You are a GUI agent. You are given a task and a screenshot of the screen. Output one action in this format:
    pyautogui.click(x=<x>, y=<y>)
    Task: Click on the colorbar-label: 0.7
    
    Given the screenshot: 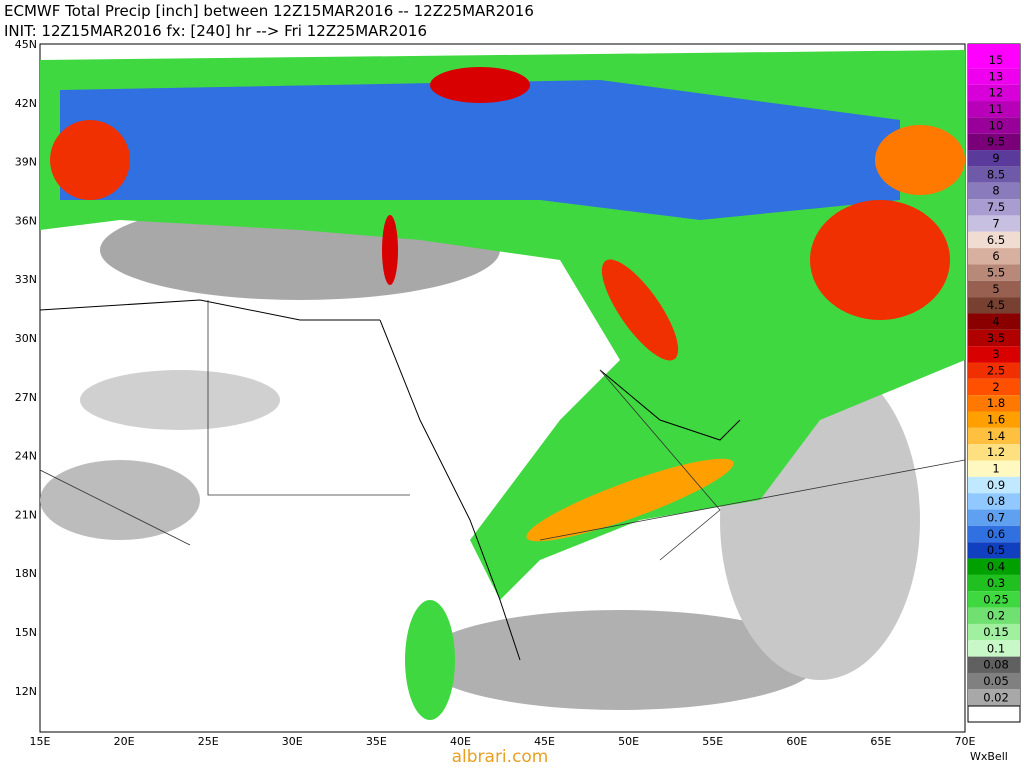 What is the action you would take?
    pyautogui.click(x=996, y=518)
    